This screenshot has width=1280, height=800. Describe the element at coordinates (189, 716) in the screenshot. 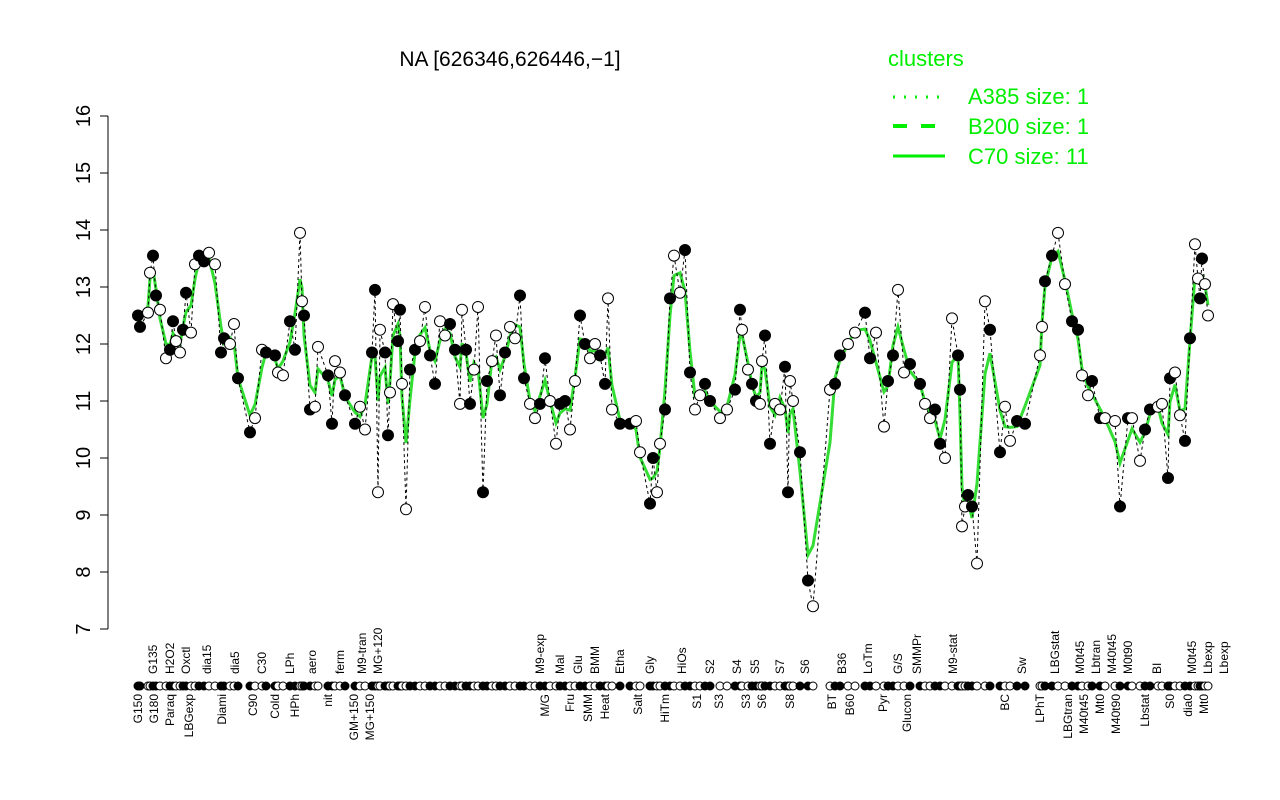

I see `x-tick-label: LBGexp` at that location.